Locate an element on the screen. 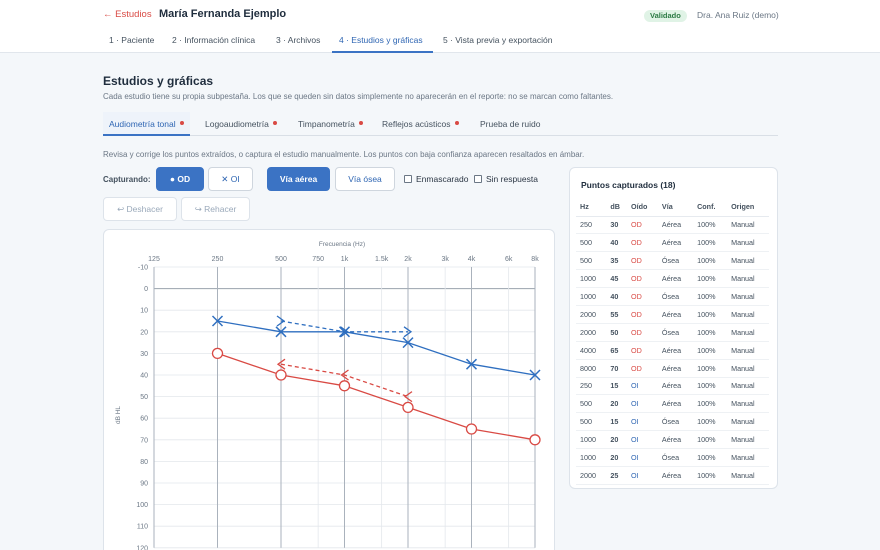 This screenshot has height=550, width=880. subtab-logoaudiometry: Logoaudiometría is located at coordinates (241, 124).